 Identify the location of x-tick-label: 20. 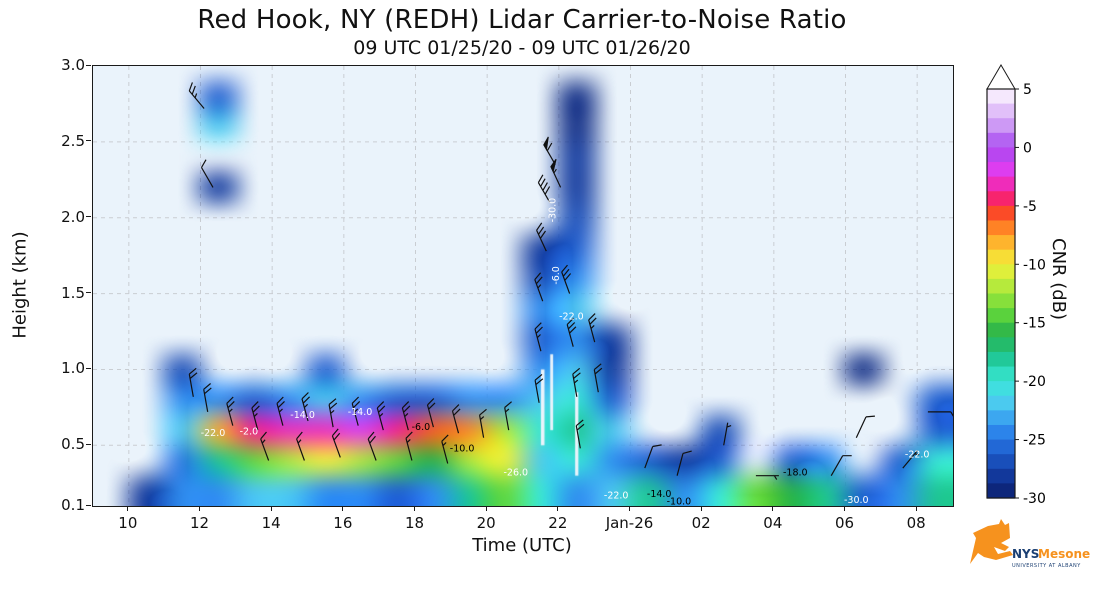
(486, 523).